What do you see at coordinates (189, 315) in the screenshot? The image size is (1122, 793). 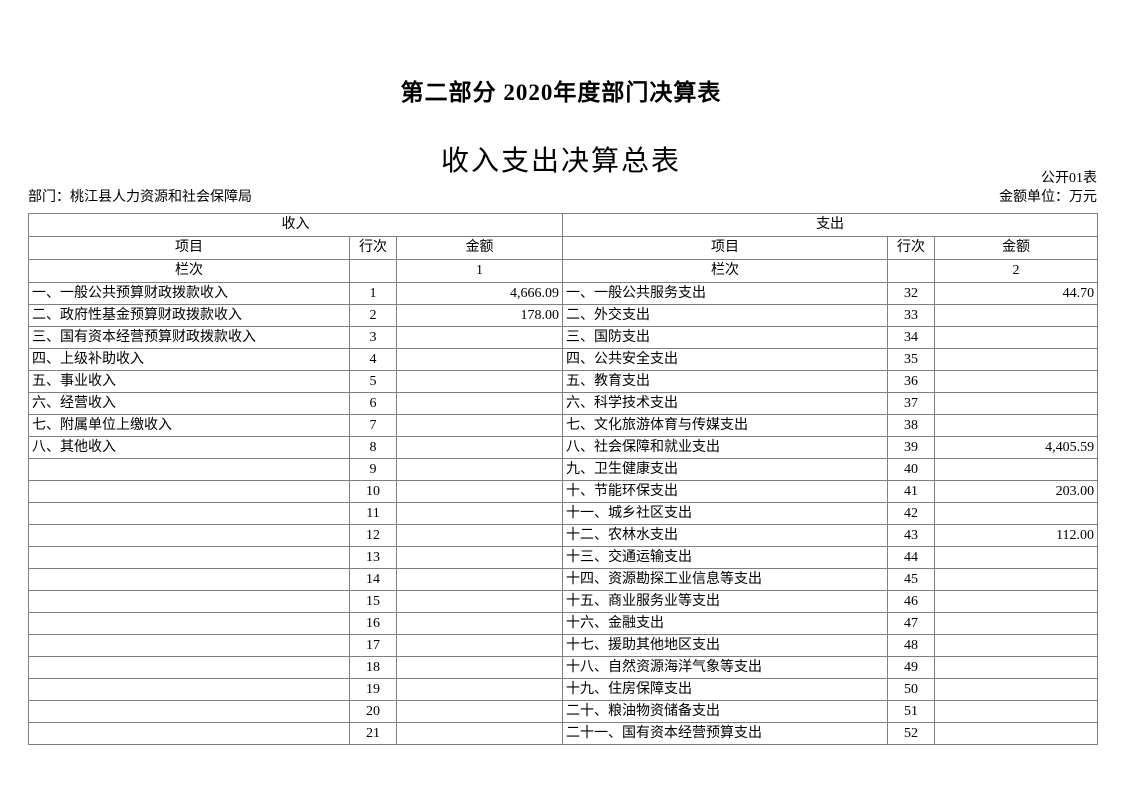 I see `income-item-cell: 二、政府性基金预算财政拨款收入` at bounding box center [189, 315].